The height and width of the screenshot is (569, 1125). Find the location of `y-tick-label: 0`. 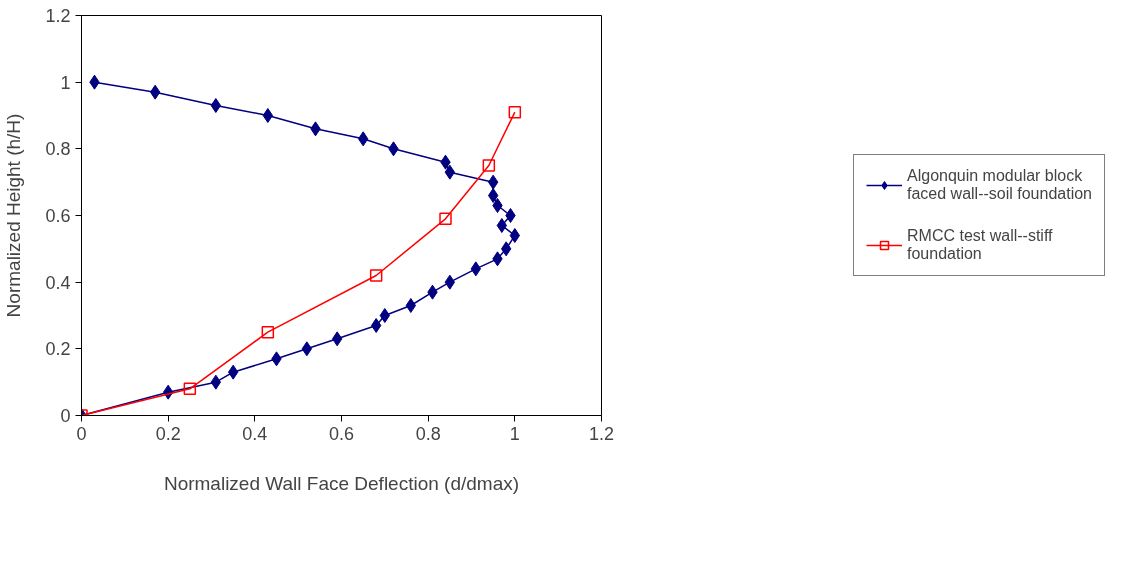

y-tick-label: 0 is located at coordinates (65, 416).